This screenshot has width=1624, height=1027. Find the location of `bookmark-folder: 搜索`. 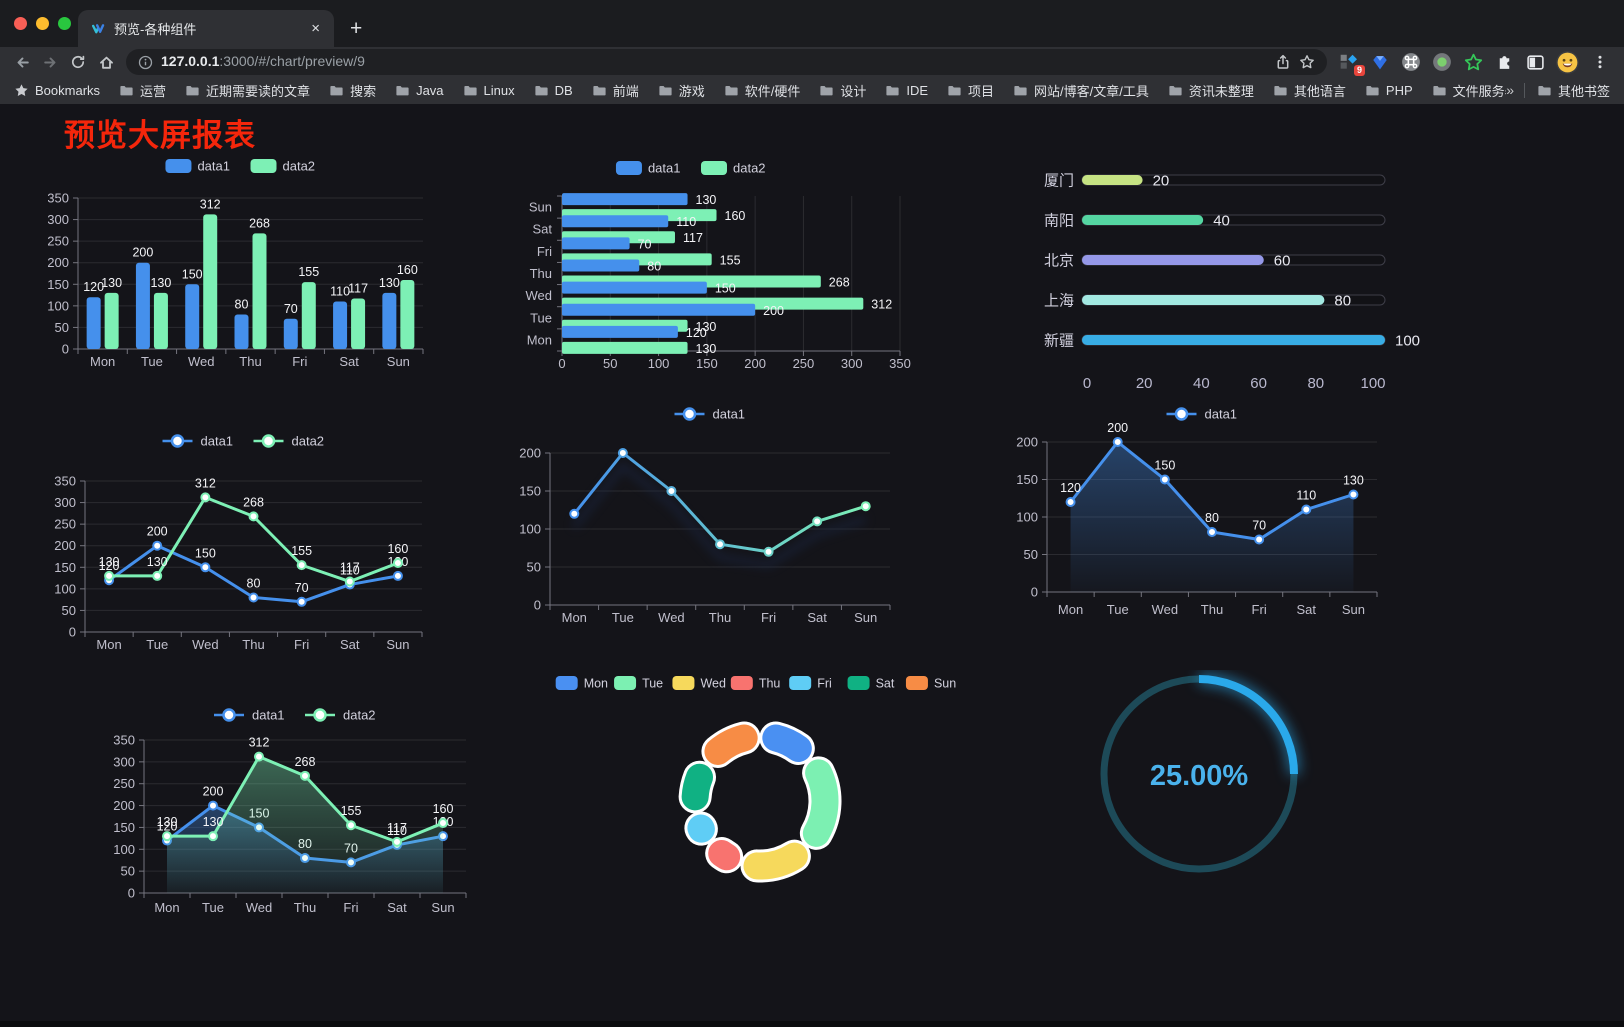

bookmark-folder: 搜索 is located at coordinates (352, 90).